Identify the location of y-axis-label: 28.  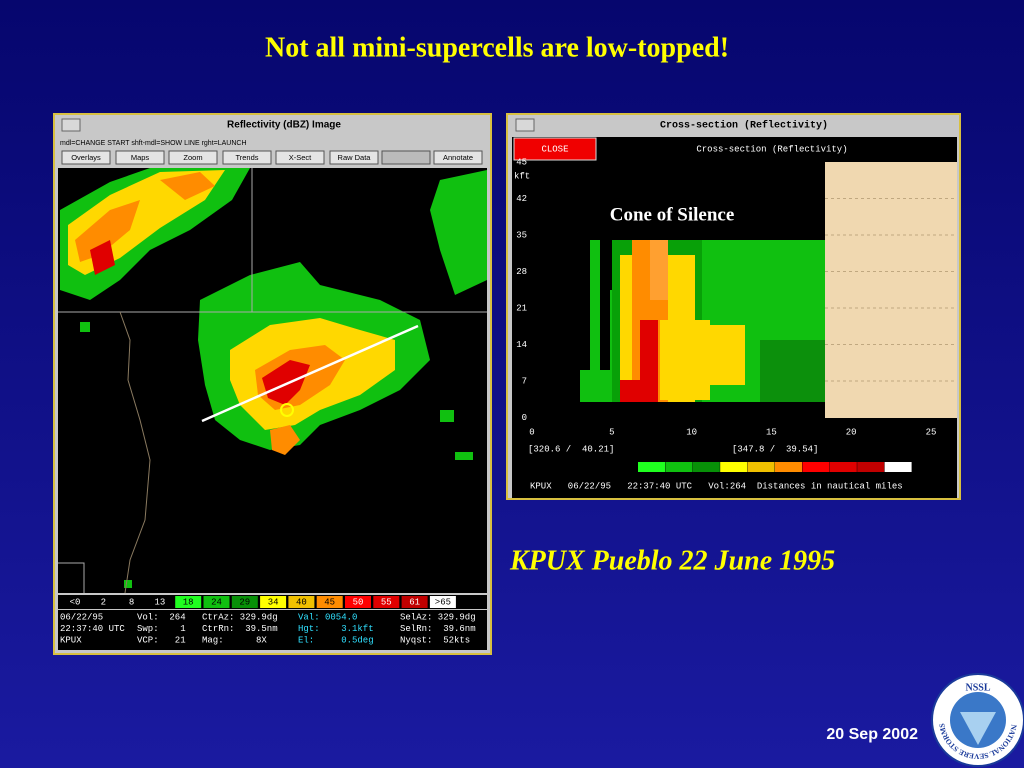
(521, 272).